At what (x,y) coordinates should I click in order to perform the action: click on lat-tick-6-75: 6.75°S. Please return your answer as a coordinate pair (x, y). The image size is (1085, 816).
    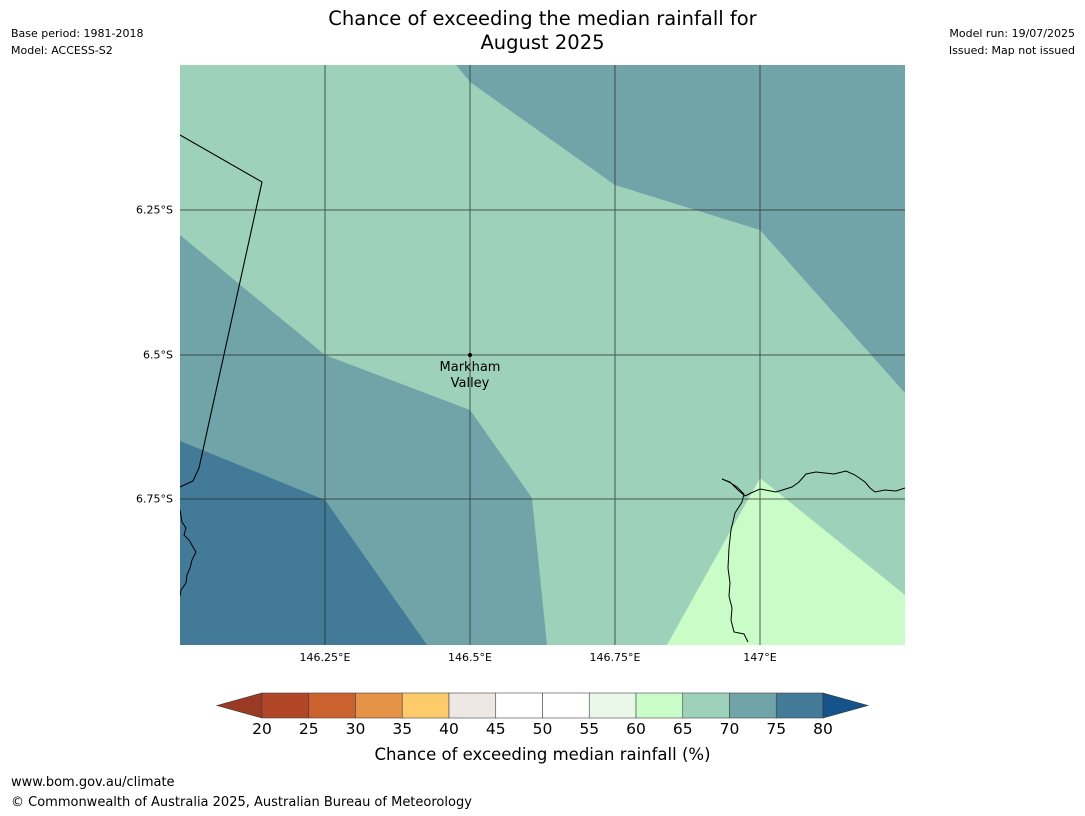
    Looking at the image, I should click on (154, 499).